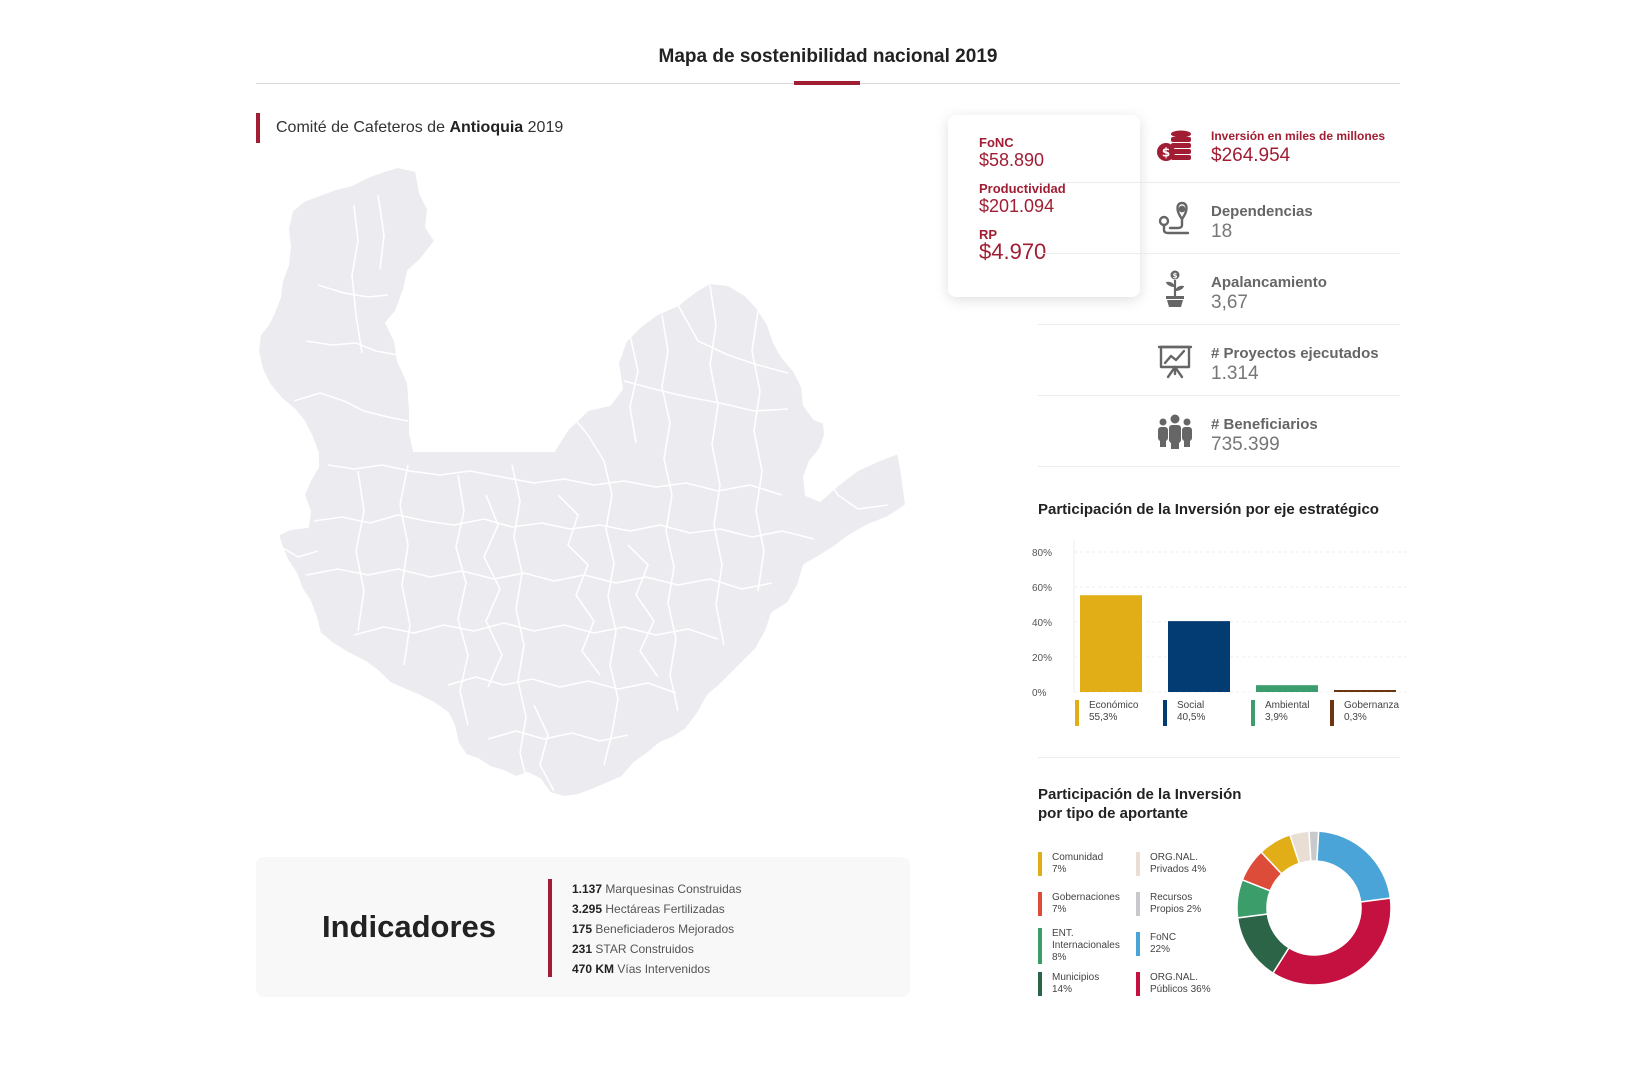 This screenshot has height=1085, width=1650. Describe the element at coordinates (673, 889) in the screenshot. I see `indicator-label: Marquesinas Construidas` at that location.